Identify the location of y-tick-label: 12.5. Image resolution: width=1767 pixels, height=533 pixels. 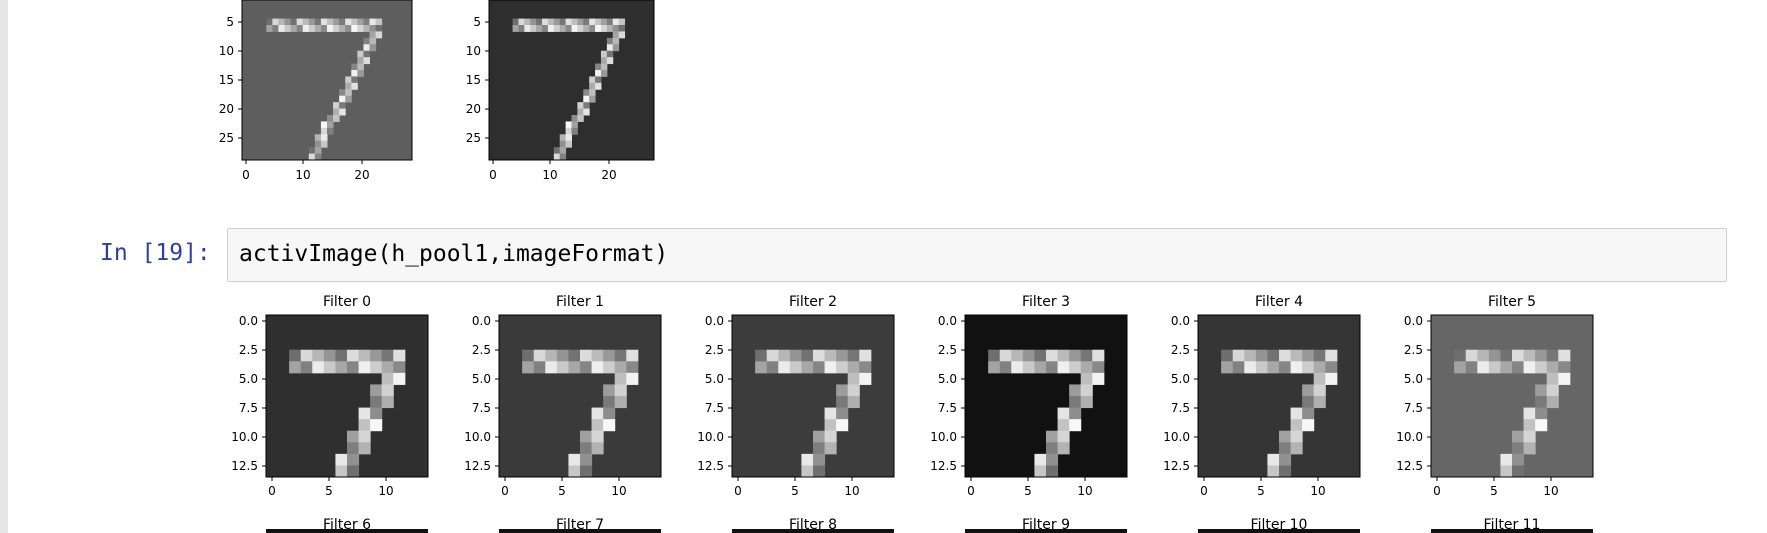
(1176, 466).